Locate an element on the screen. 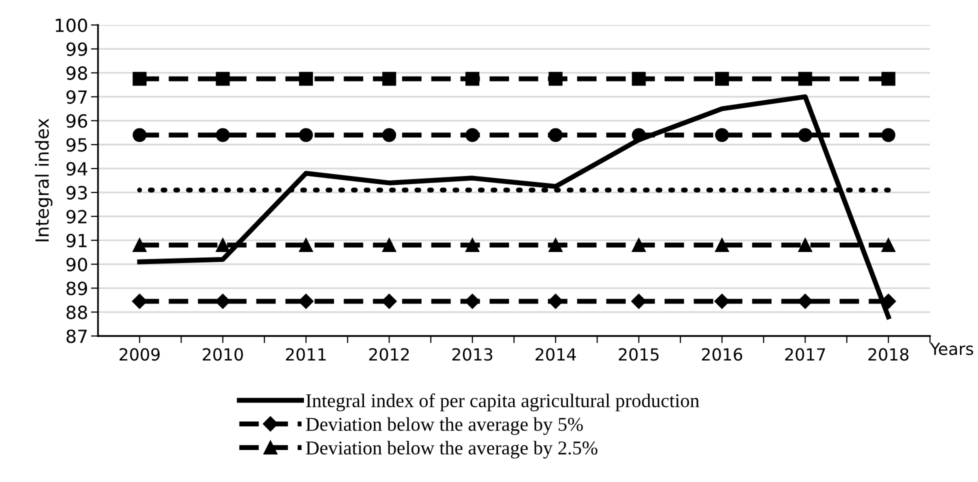 The width and height of the screenshot is (978, 482). x-tick-label: 2009 is located at coordinates (140, 354).